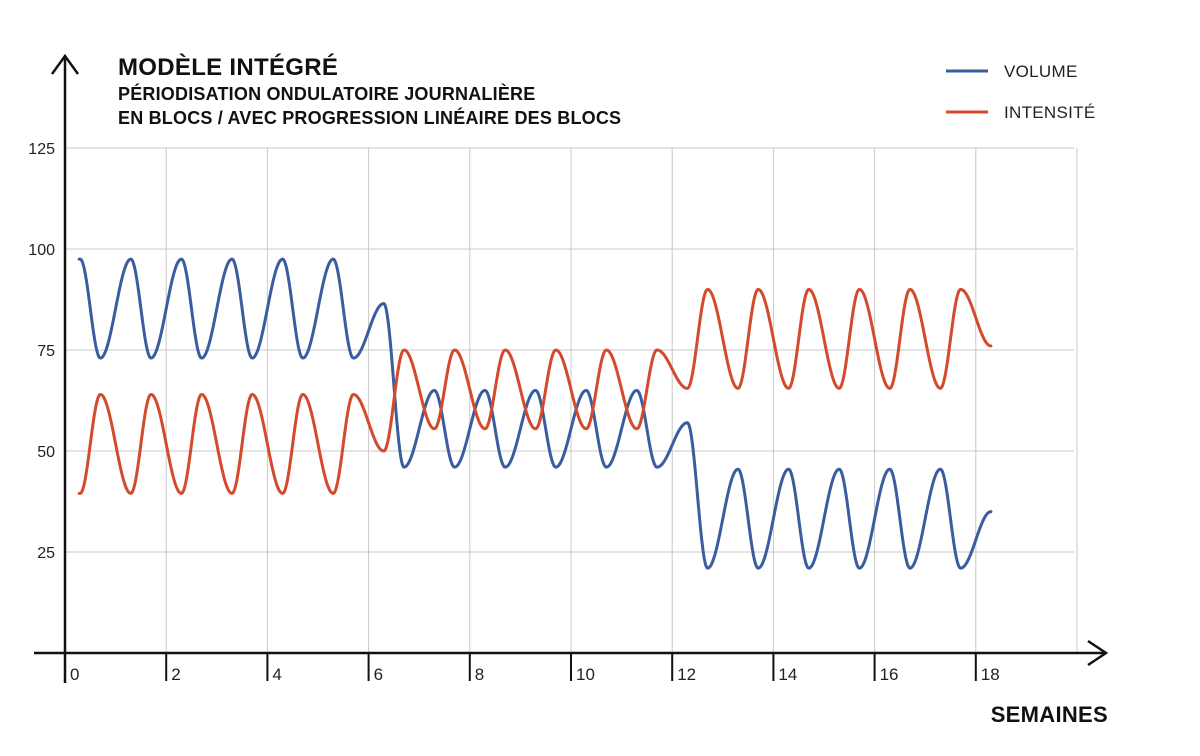  I want to click on x-tick-label: 10, so click(585, 674).